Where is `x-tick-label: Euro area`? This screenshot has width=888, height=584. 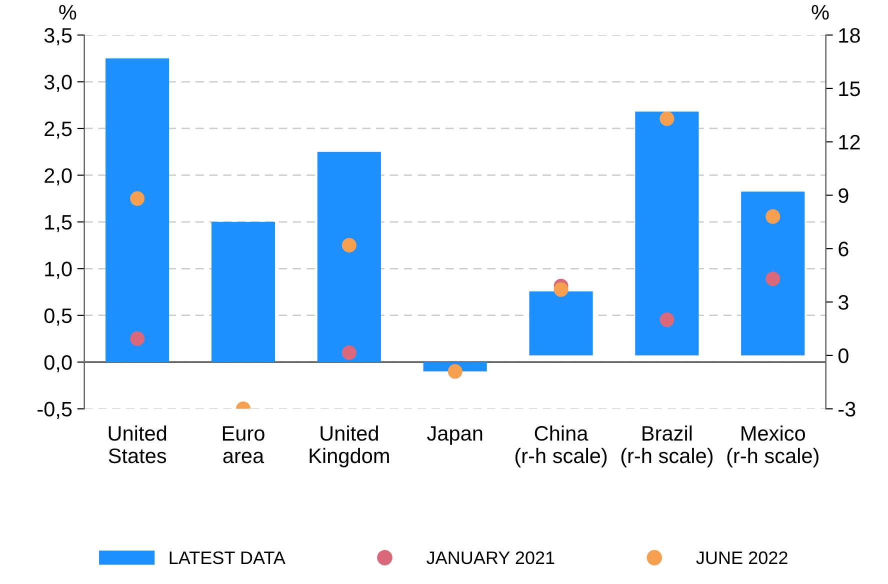 x-tick-label: Euro area is located at coordinates (243, 445).